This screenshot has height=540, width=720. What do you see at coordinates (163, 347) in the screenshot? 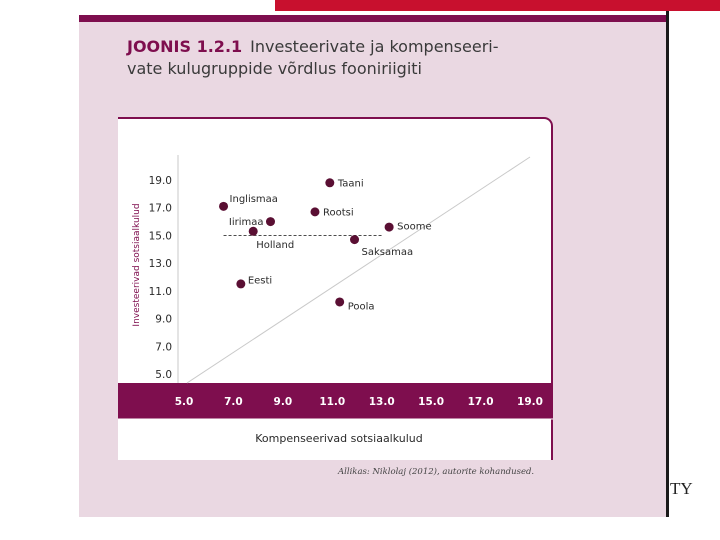
I see `y-tick-label: 7.0` at bounding box center [163, 347].